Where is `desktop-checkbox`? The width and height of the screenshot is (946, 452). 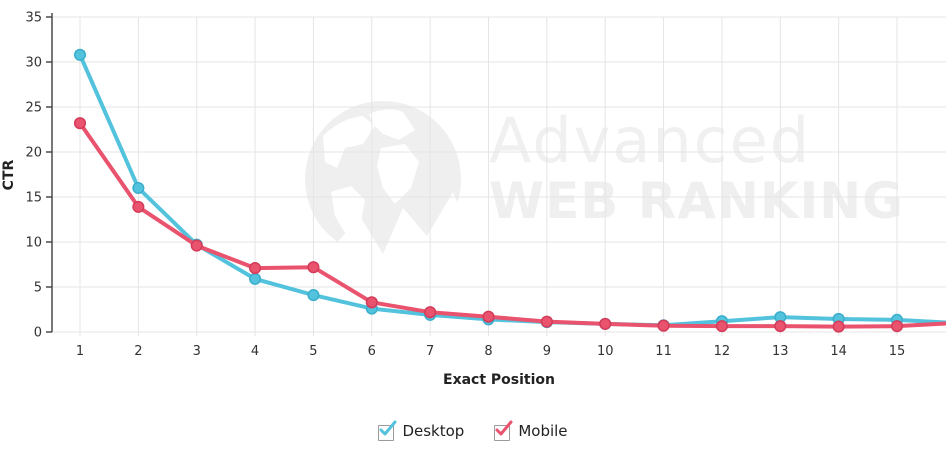
desktop-checkbox is located at coordinates (387, 430).